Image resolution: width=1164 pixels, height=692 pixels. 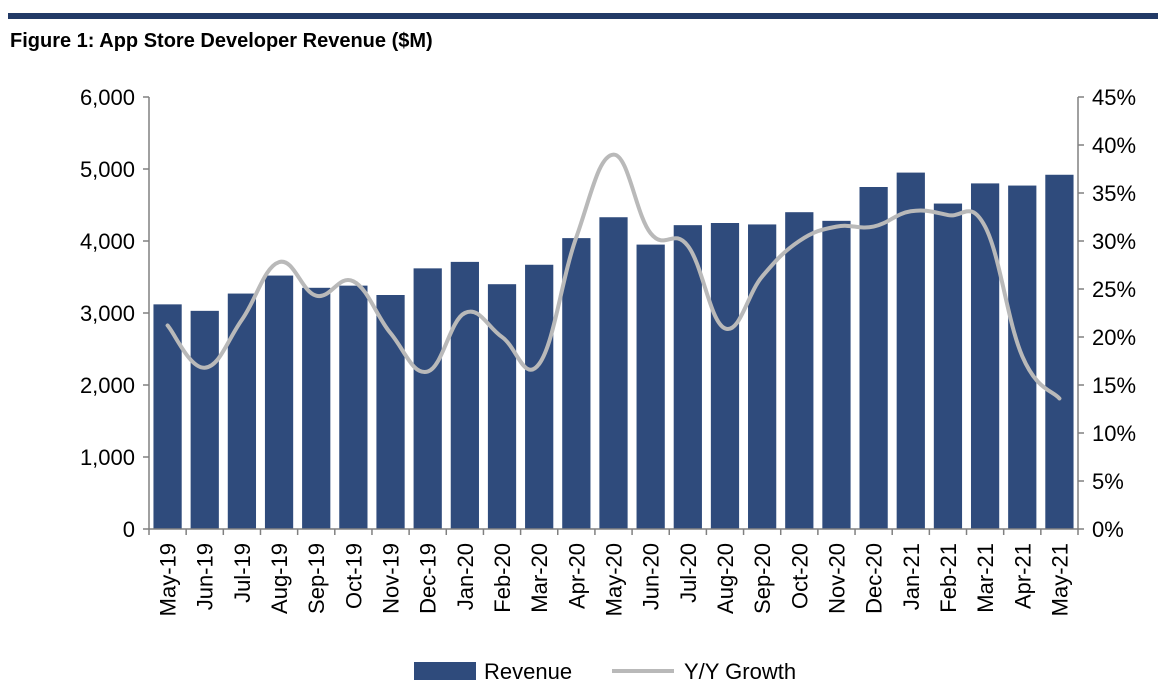 I want to click on legend-revenue-swatch, so click(x=445, y=671).